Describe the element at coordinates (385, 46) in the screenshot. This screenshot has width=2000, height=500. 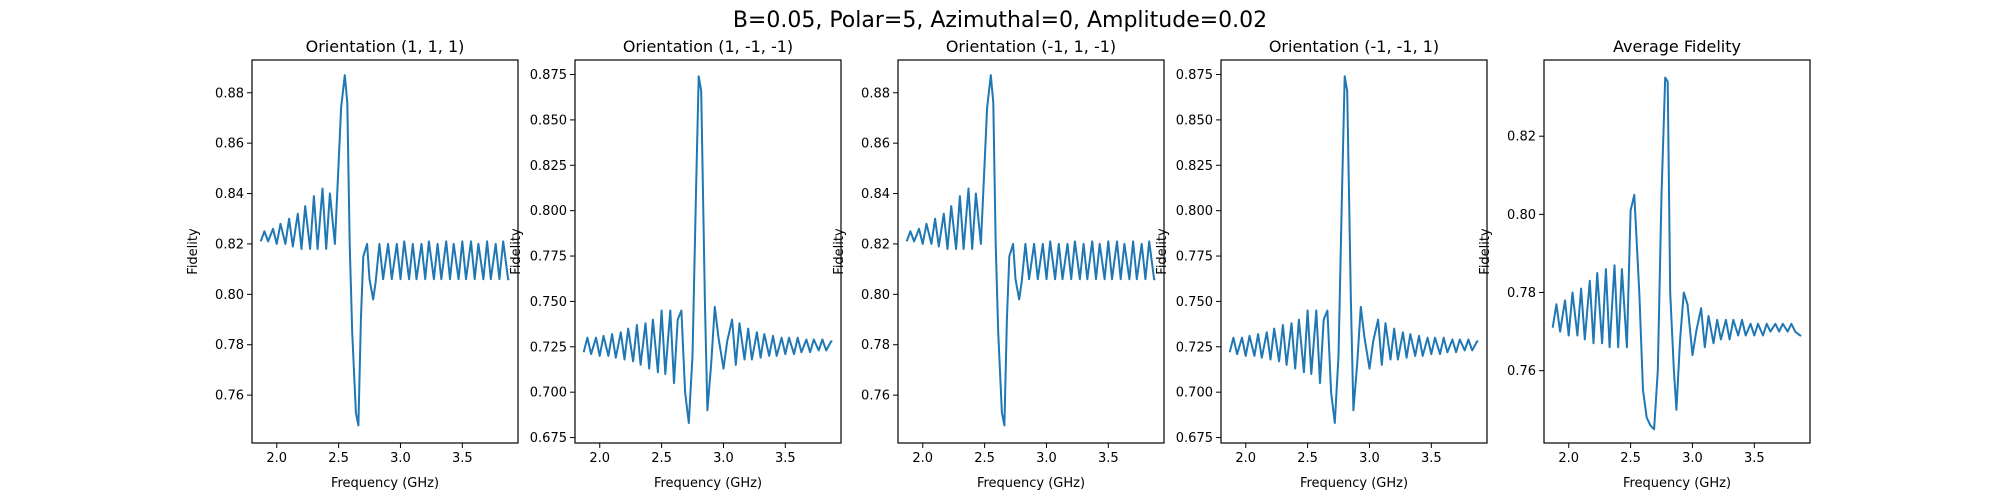
I see `subplot-title: Orientation (1, 1, 1)` at that location.